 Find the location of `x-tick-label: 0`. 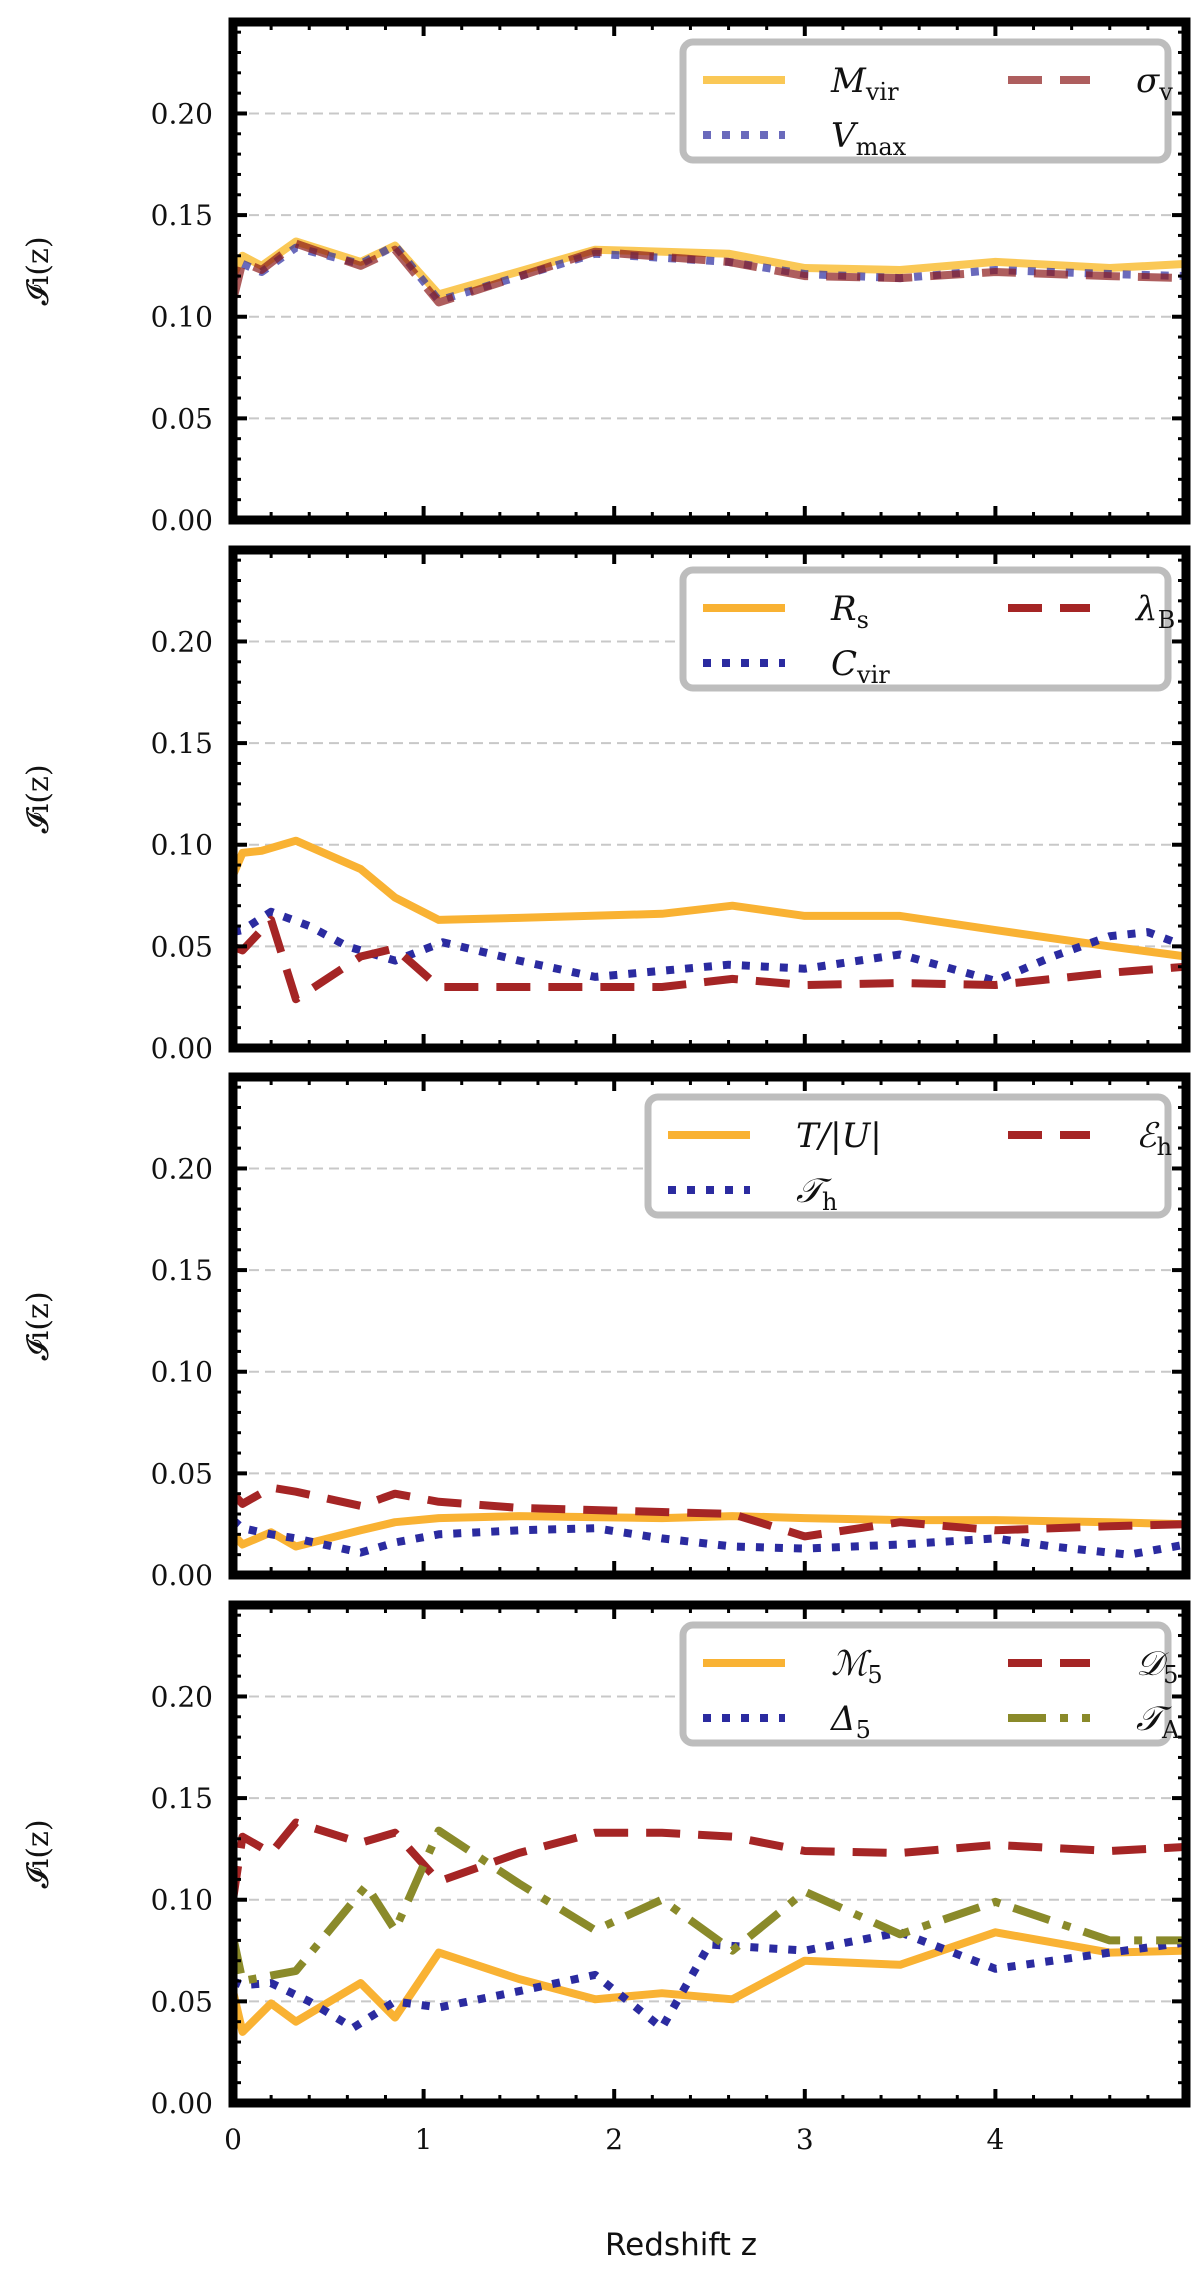

x-tick-label: 0 is located at coordinates (233, 2139).